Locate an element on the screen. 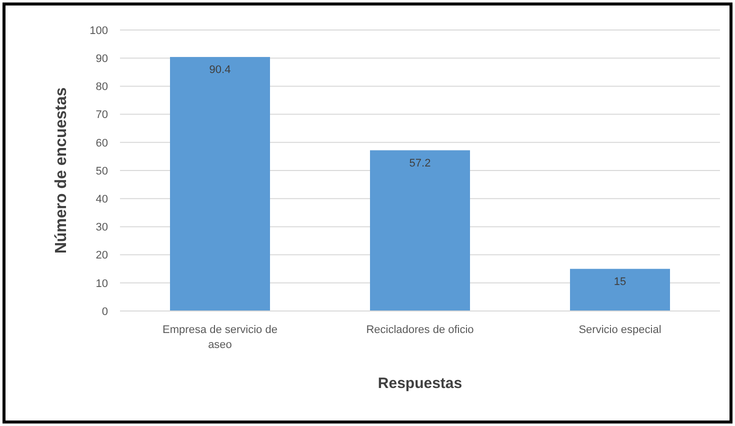 The width and height of the screenshot is (735, 426). data-label: 57.2 is located at coordinates (420, 163).